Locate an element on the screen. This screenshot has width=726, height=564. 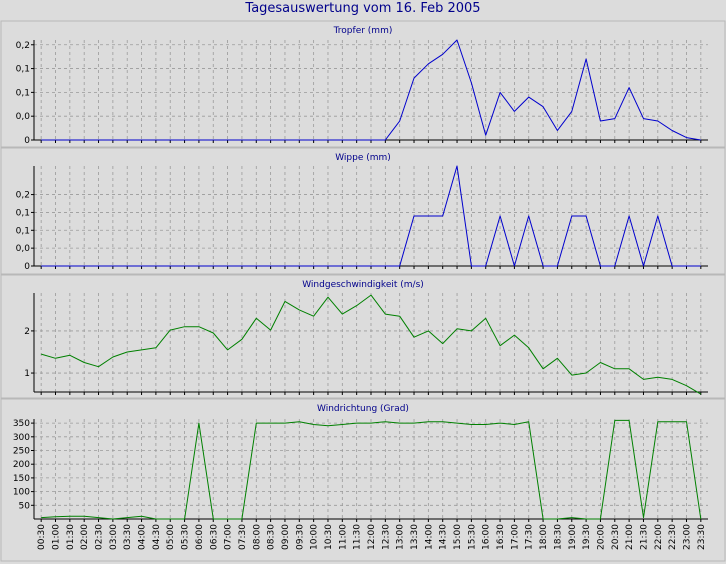
x-tick-label: 17:30 is located at coordinates (530, 537).